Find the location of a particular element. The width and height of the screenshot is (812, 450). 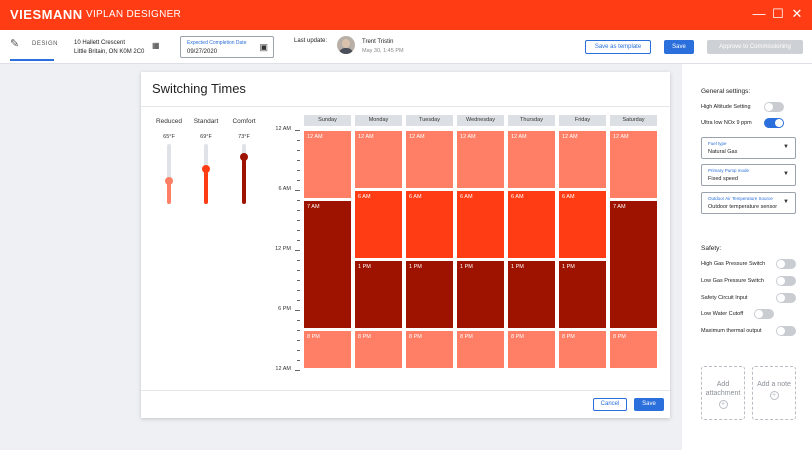

toggle-label-ultra-low-nox: Ultra low NOx 9 ppm is located at coordinates (726, 123).